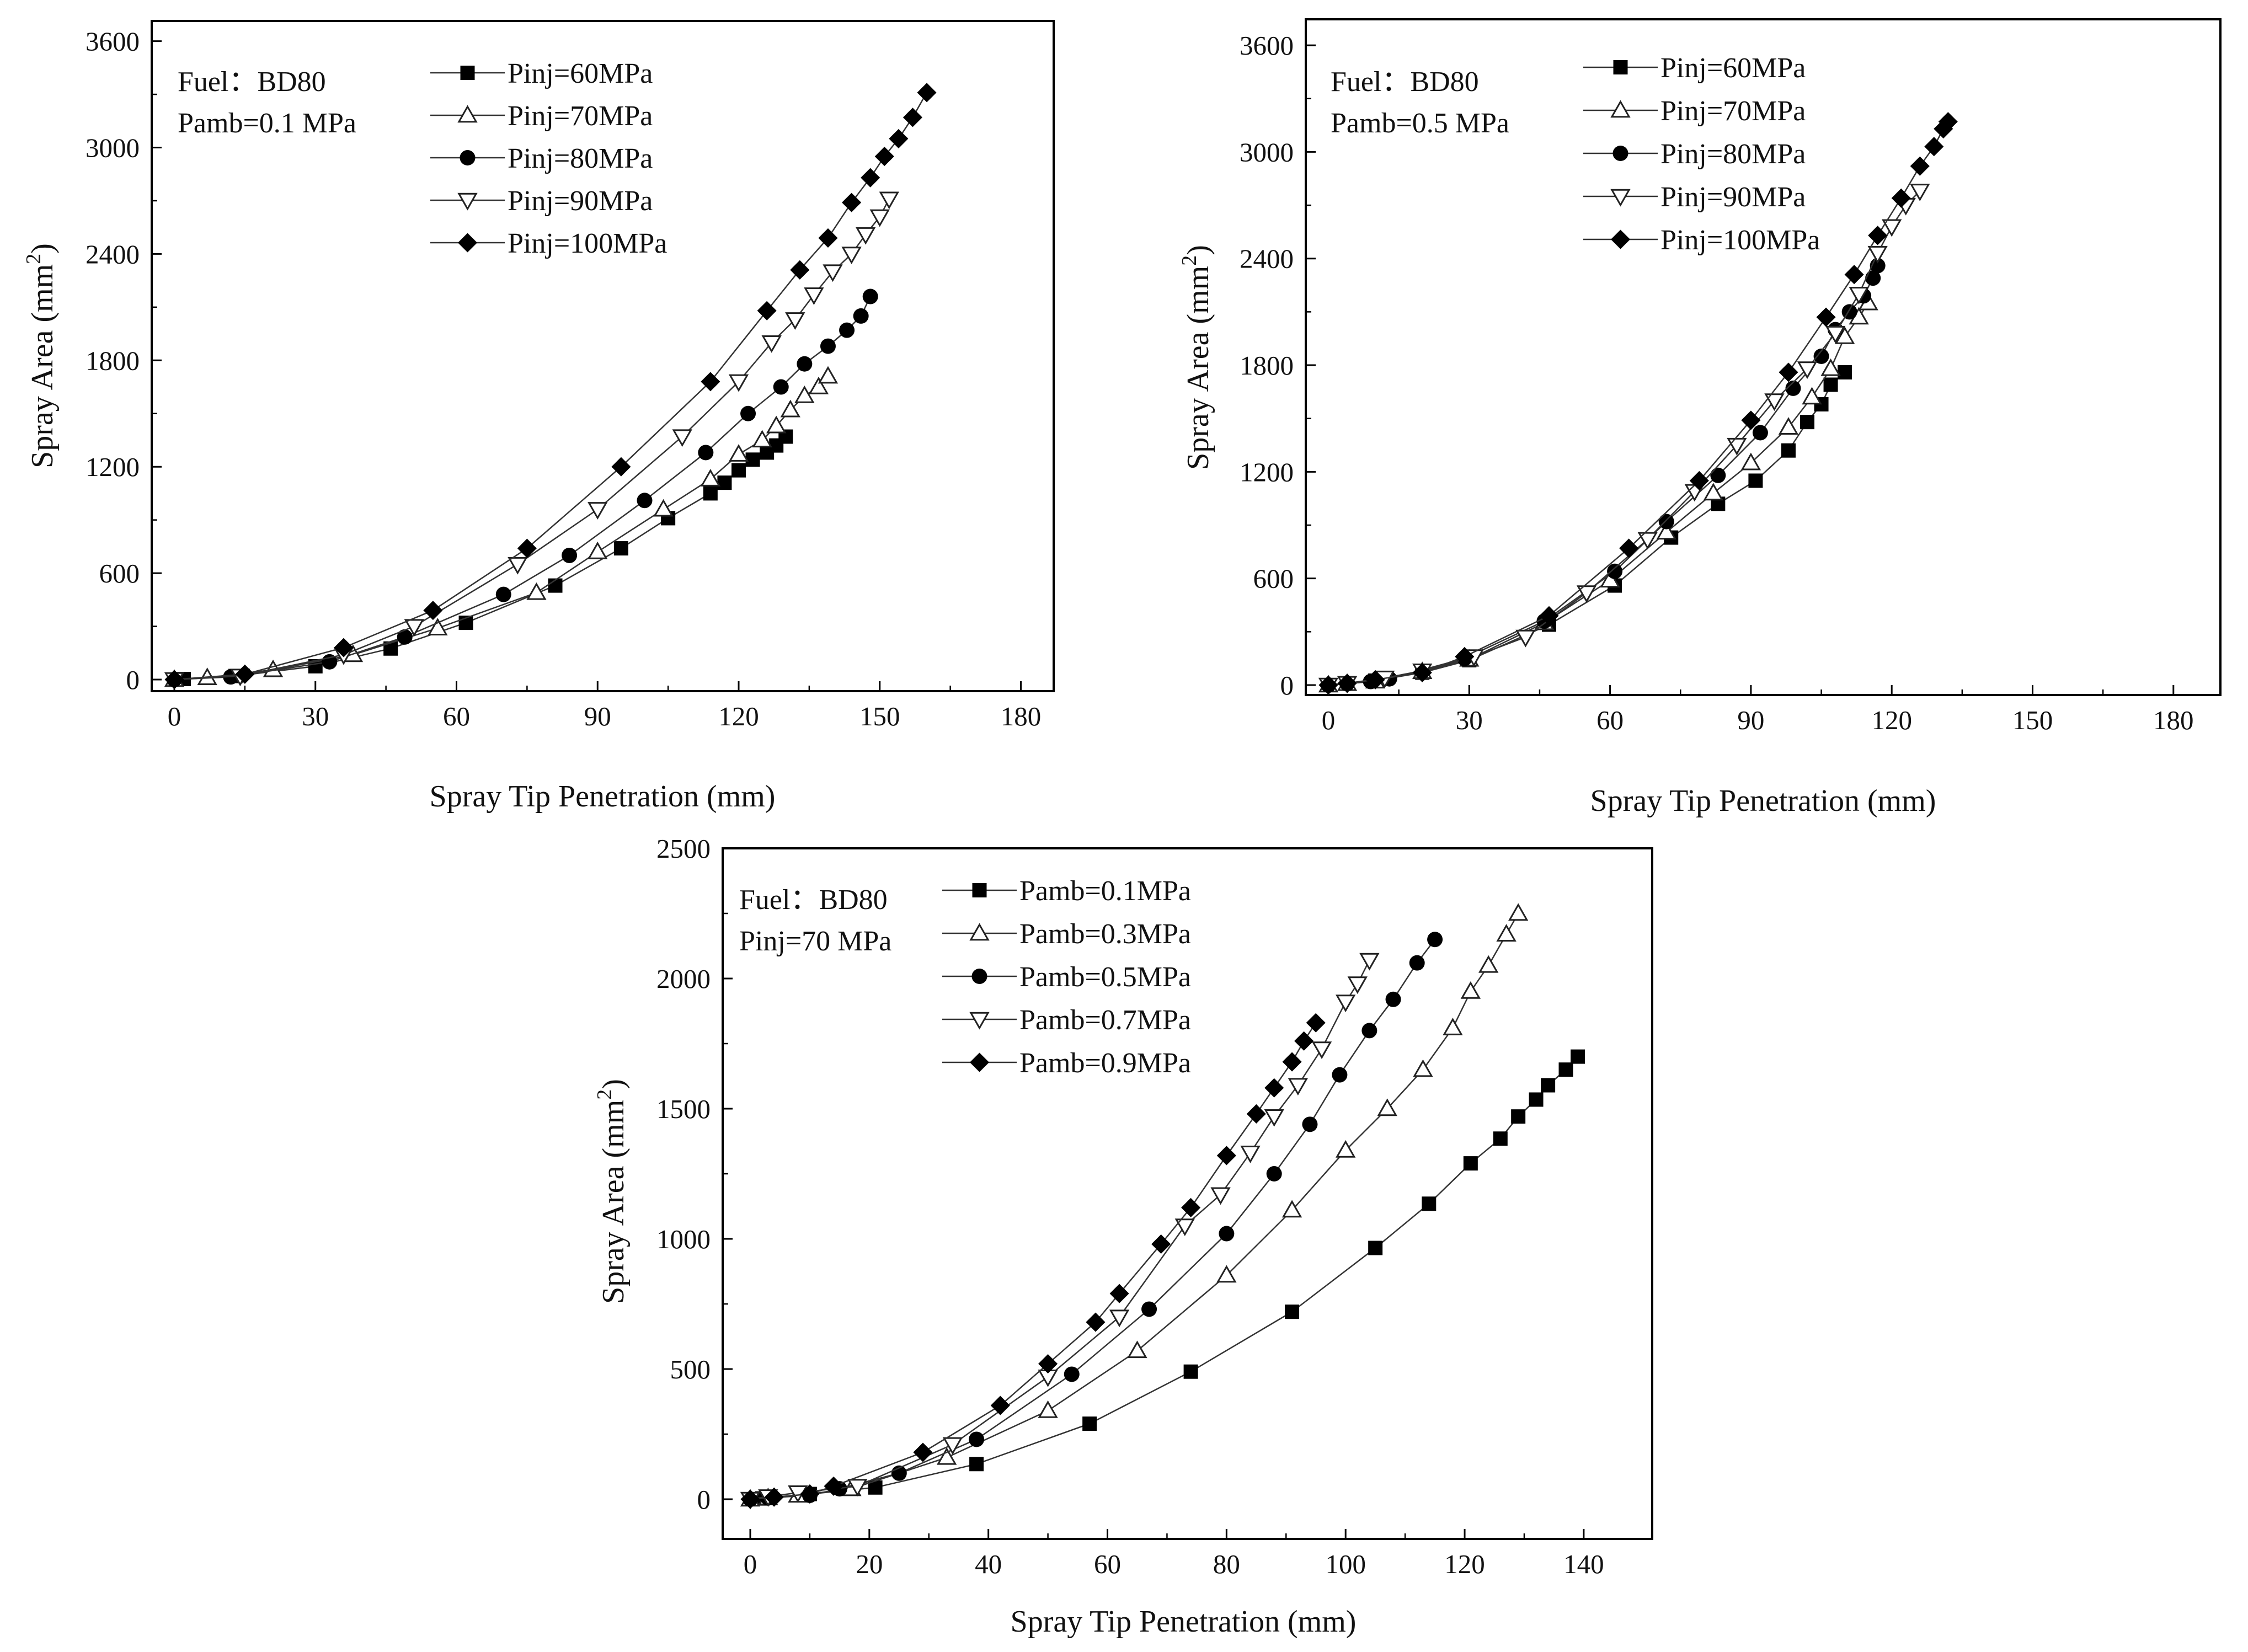 This screenshot has height=1652, width=2248. What do you see at coordinates (1198, 250) in the screenshot?
I see `y-axis-title-close-top-right: )` at bounding box center [1198, 250].